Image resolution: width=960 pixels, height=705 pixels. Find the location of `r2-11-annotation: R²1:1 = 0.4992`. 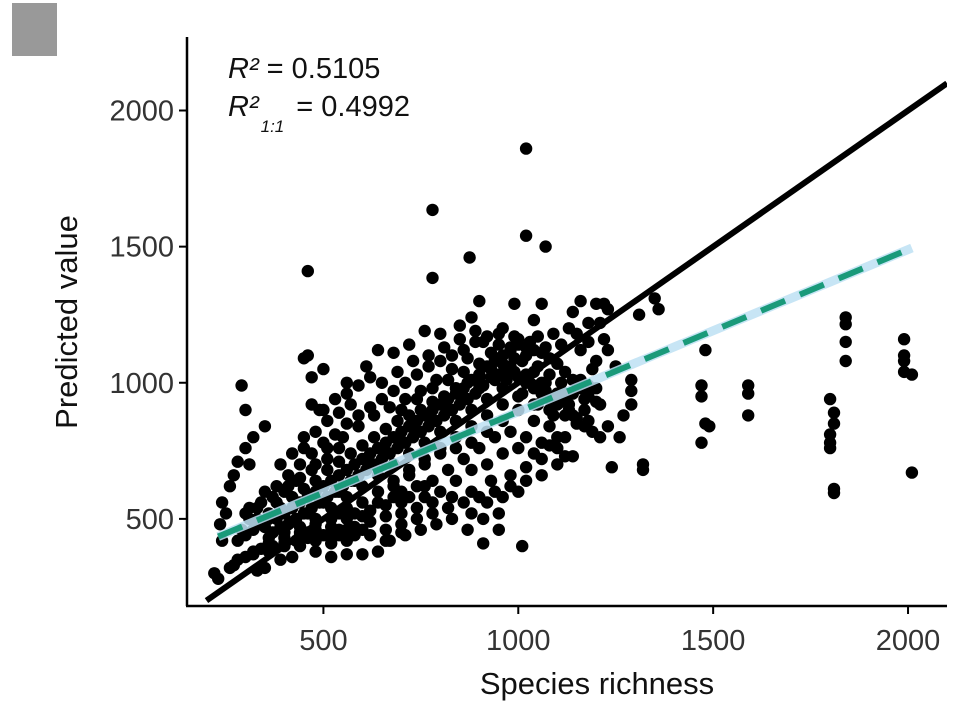

r2-11-annotation: R²1:1 = 0.4992 is located at coordinates (319, 113).